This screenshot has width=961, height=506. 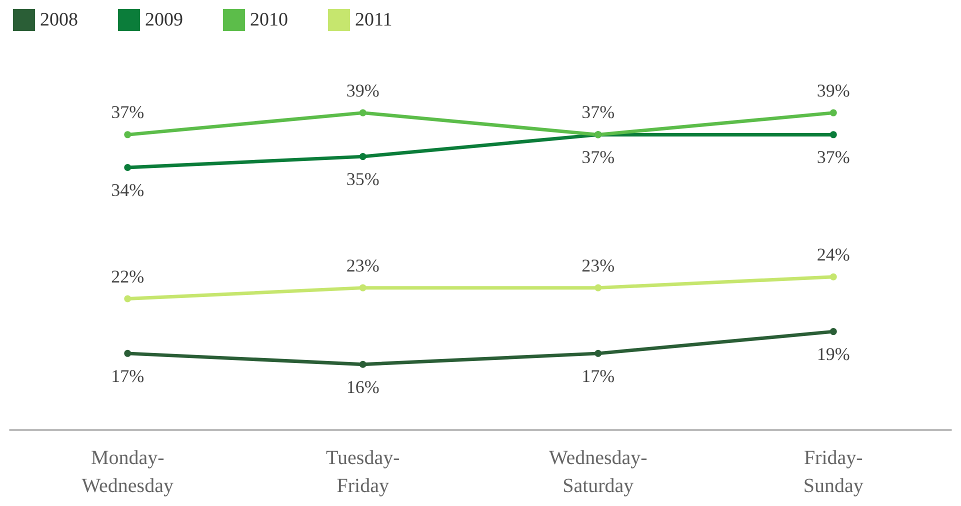 I want to click on x-tick-label: Friday- Sunday, so click(x=833, y=472).